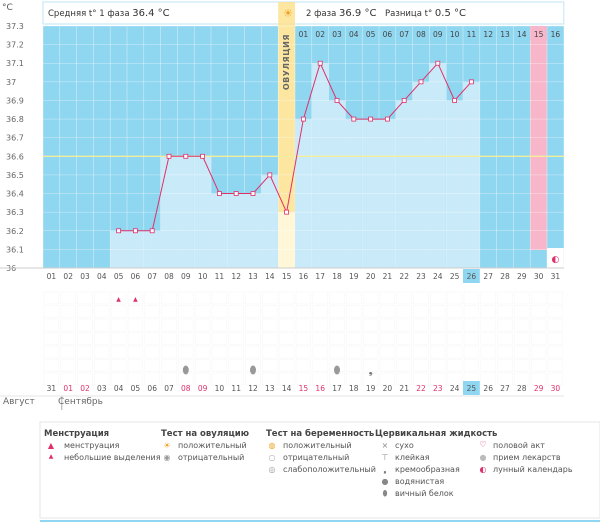 The width and height of the screenshot is (600, 522). Describe the element at coordinates (404, 445) in the screenshot. I see `legend-dry: сухо` at that location.